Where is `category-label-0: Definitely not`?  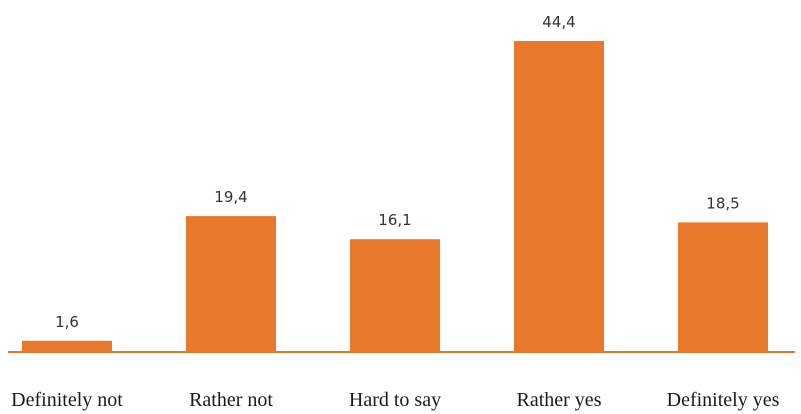
category-label-0: Definitely not is located at coordinates (67, 400).